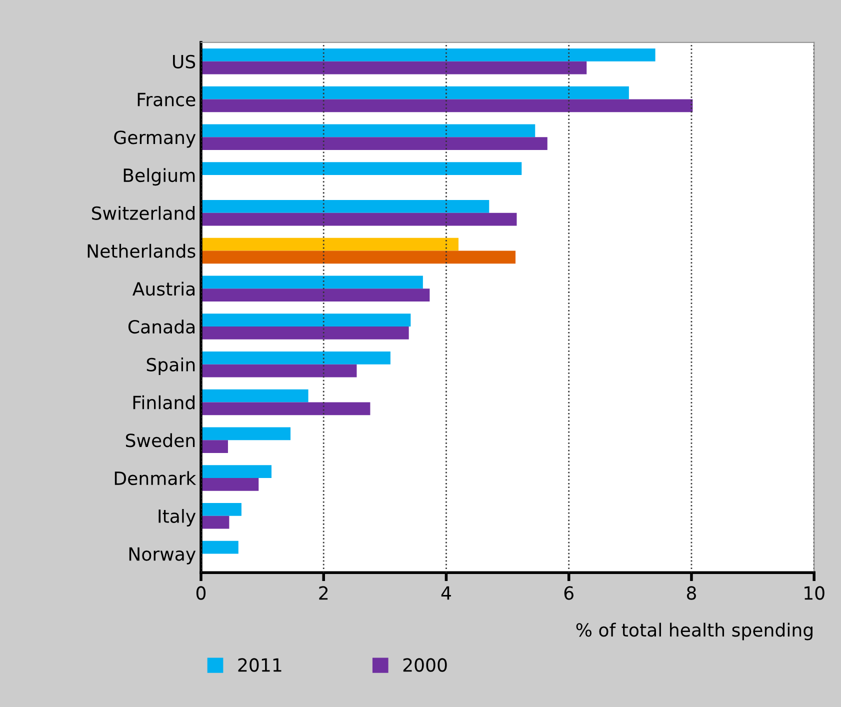 The height and width of the screenshot is (707, 841). Describe the element at coordinates (163, 289) in the screenshot. I see `y-tick-label: Austria` at that location.